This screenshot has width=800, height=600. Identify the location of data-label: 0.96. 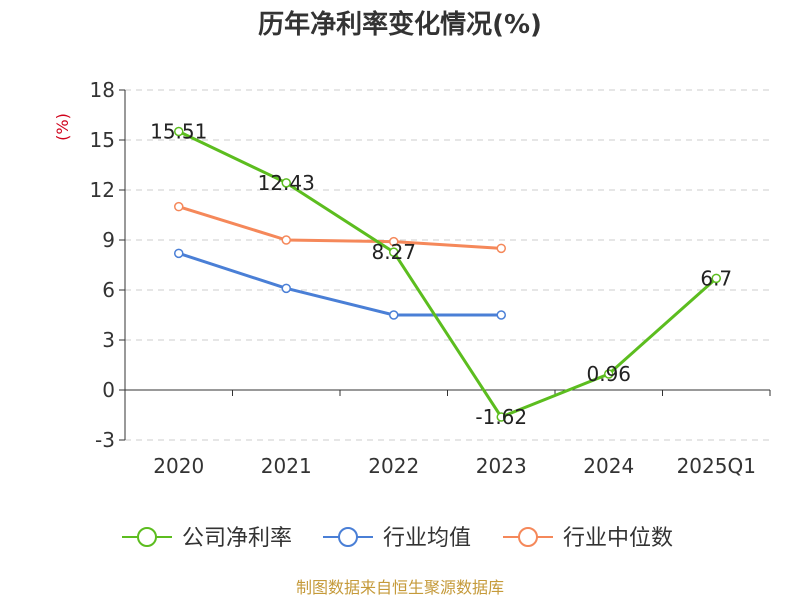
(608, 374).